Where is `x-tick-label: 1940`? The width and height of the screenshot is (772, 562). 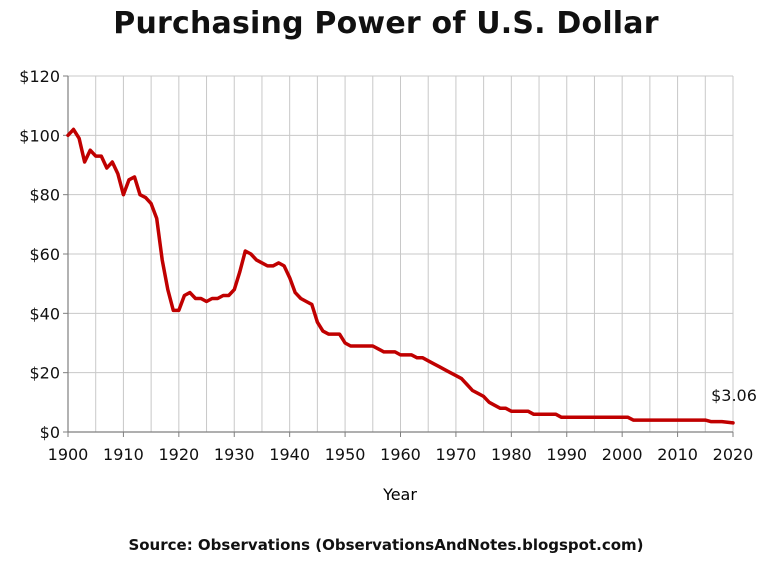 x-tick-label: 1940 is located at coordinates (289, 454).